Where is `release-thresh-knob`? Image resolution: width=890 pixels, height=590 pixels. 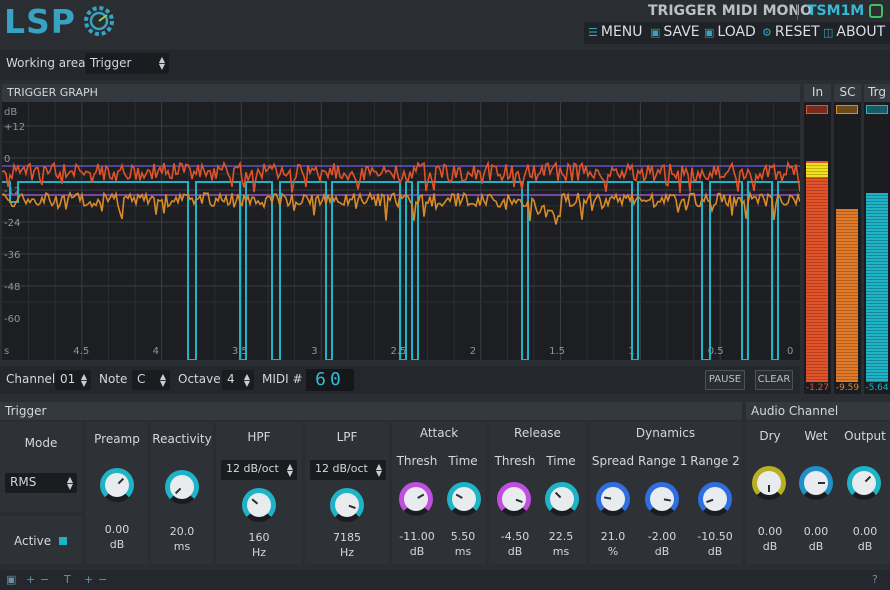 release-thresh-knob is located at coordinates (514, 499).